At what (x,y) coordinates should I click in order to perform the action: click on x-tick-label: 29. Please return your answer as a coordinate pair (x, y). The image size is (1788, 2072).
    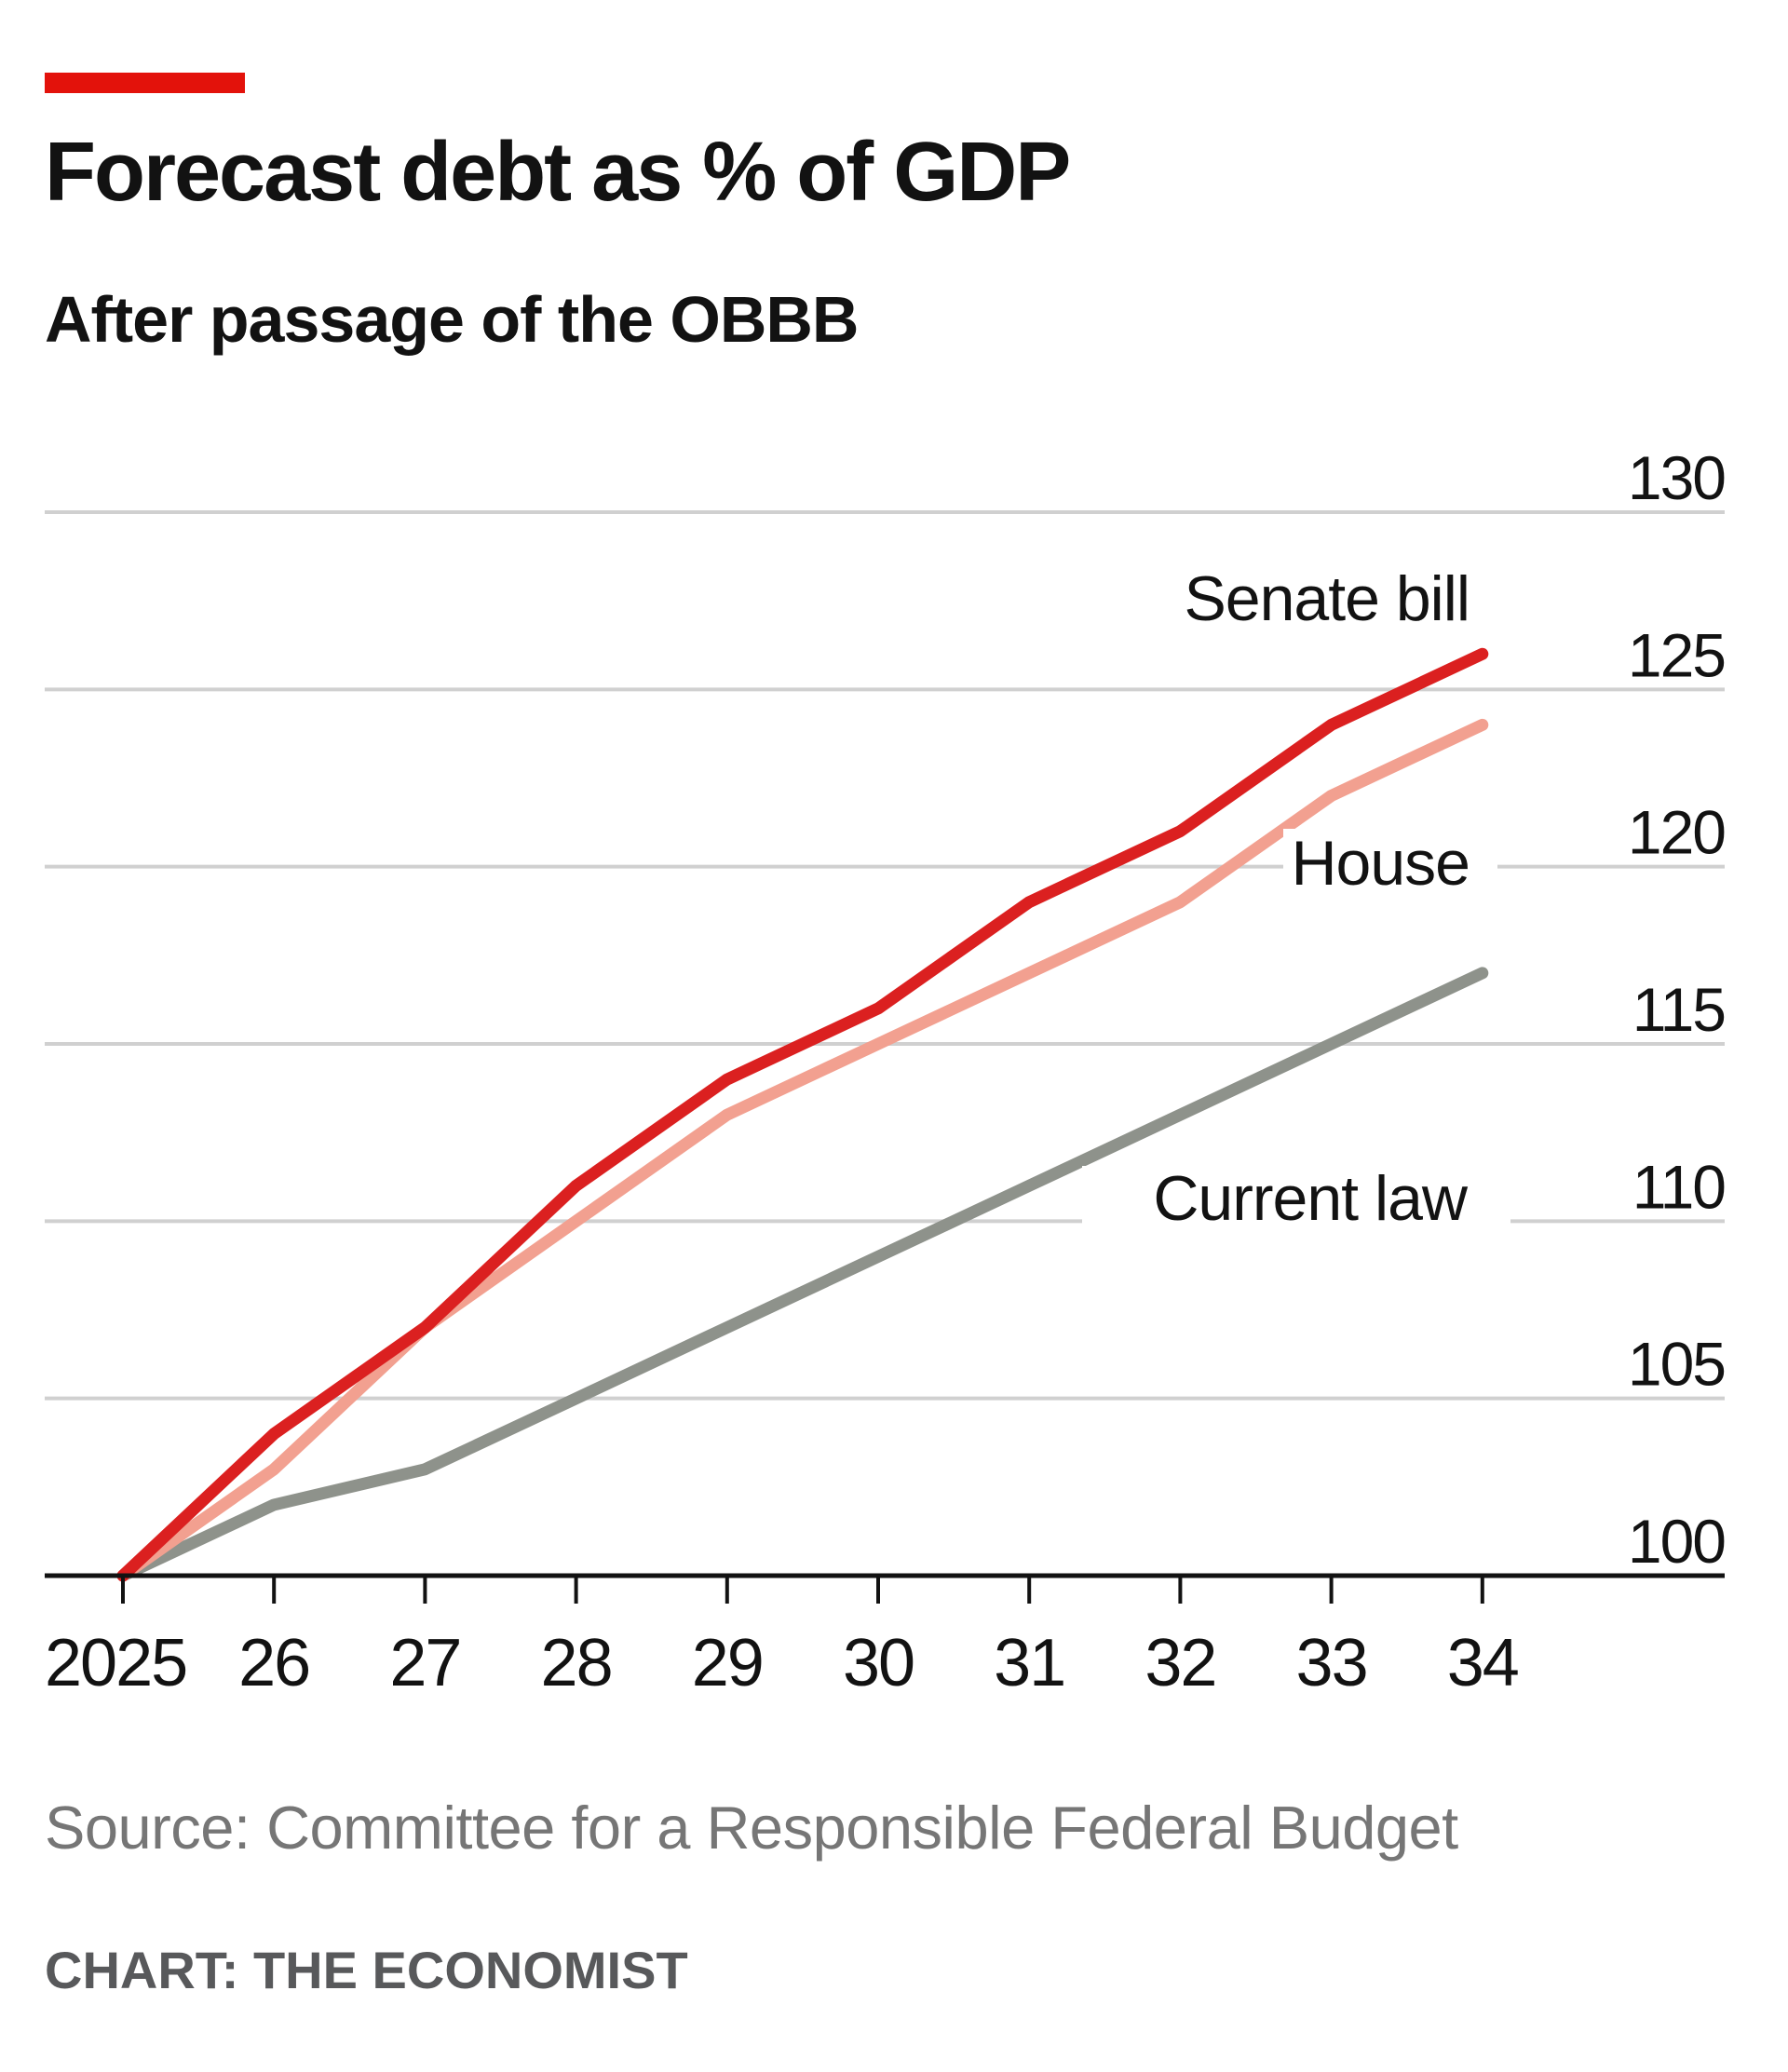
    Looking at the image, I should click on (727, 1663).